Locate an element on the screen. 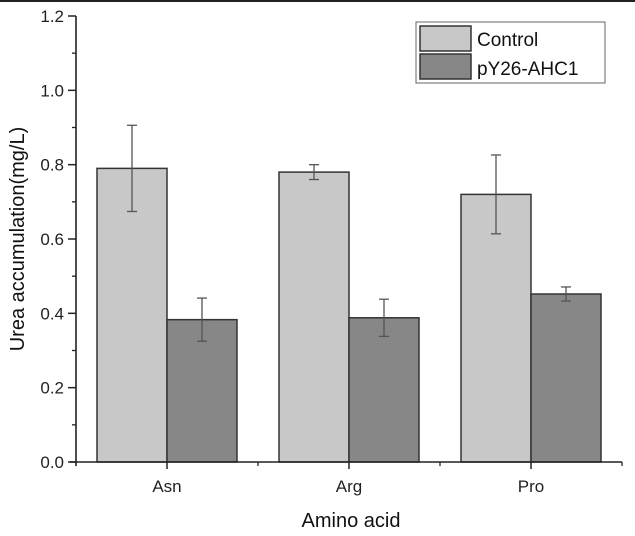 The width and height of the screenshot is (635, 536). bar-control-arg is located at coordinates (314, 317).